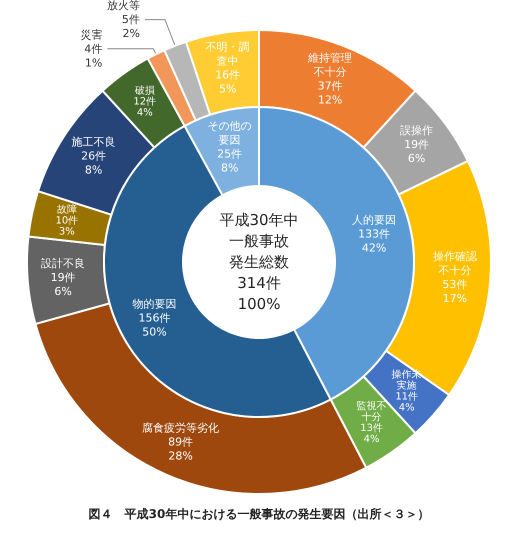 The image size is (518, 535). Describe the element at coordinates (259, 262) in the screenshot. I see `text: 発生総数` at that location.